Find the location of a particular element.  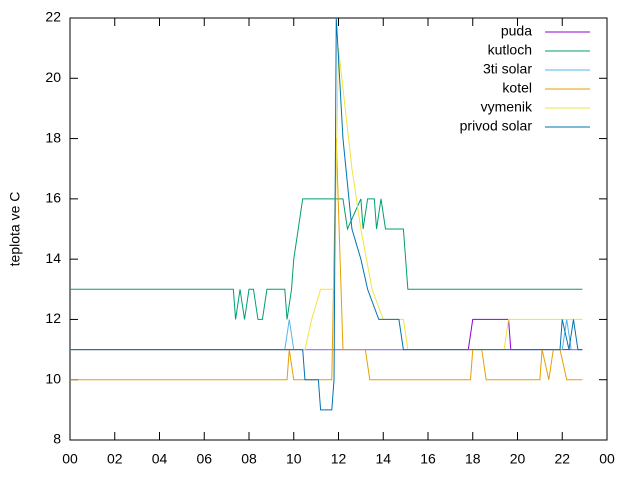

legend-label: puda is located at coordinates (516, 31).